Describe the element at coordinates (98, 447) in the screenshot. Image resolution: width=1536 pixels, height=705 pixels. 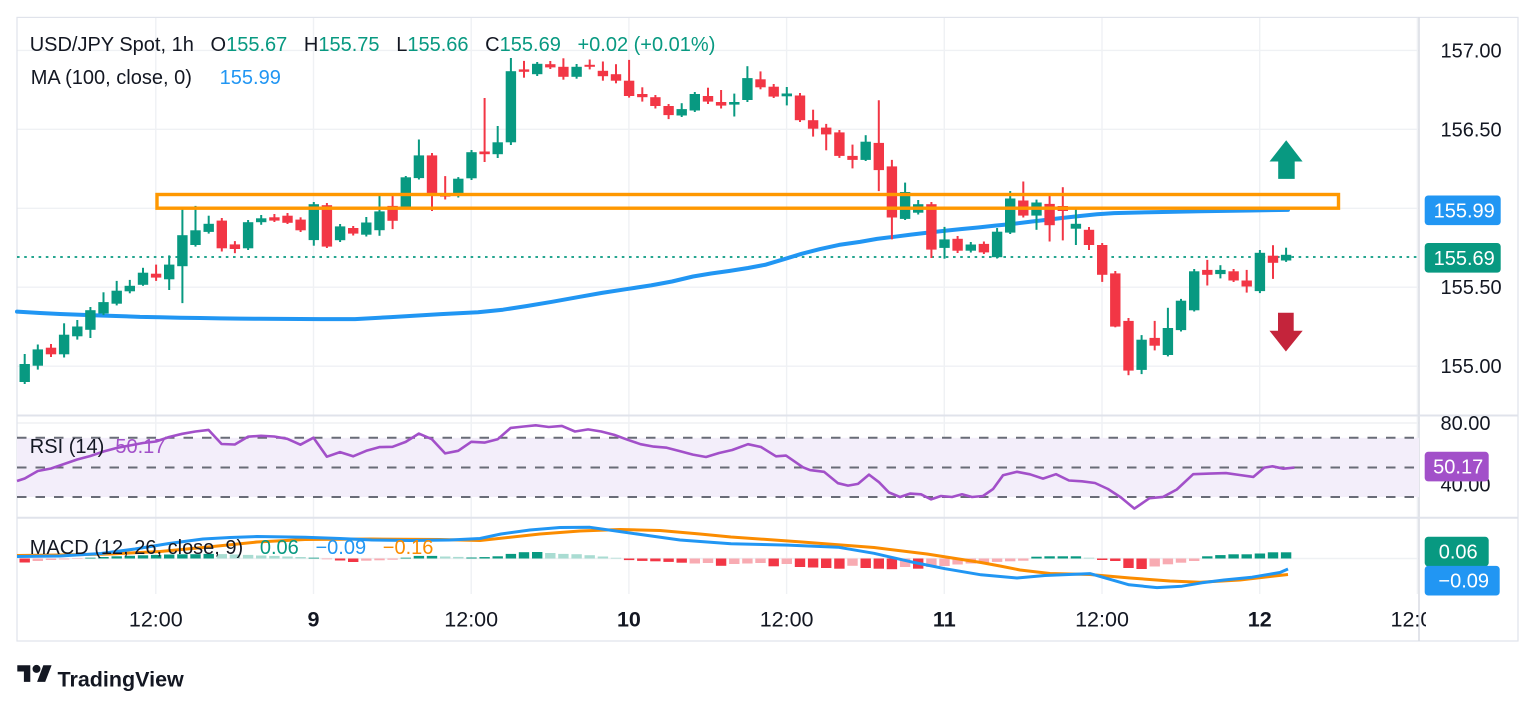
I see `svg-text: RSI (14) 50.17` at that location.